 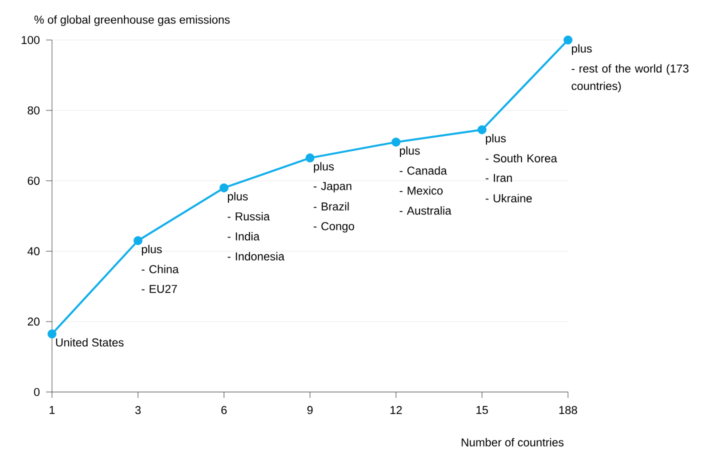 I want to click on x-tick-label: 3, so click(x=138, y=410).